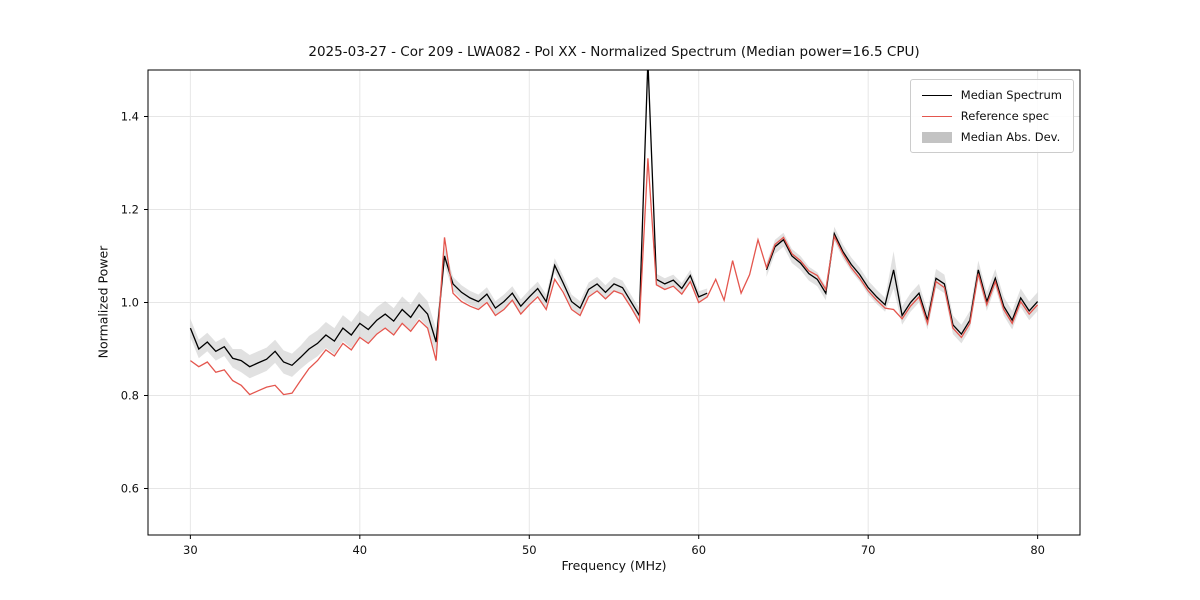 Image resolution: width=1200 pixels, height=600 pixels. Describe the element at coordinates (614, 565) in the screenshot. I see `x-axis-label: Frequency (MHz)` at that location.